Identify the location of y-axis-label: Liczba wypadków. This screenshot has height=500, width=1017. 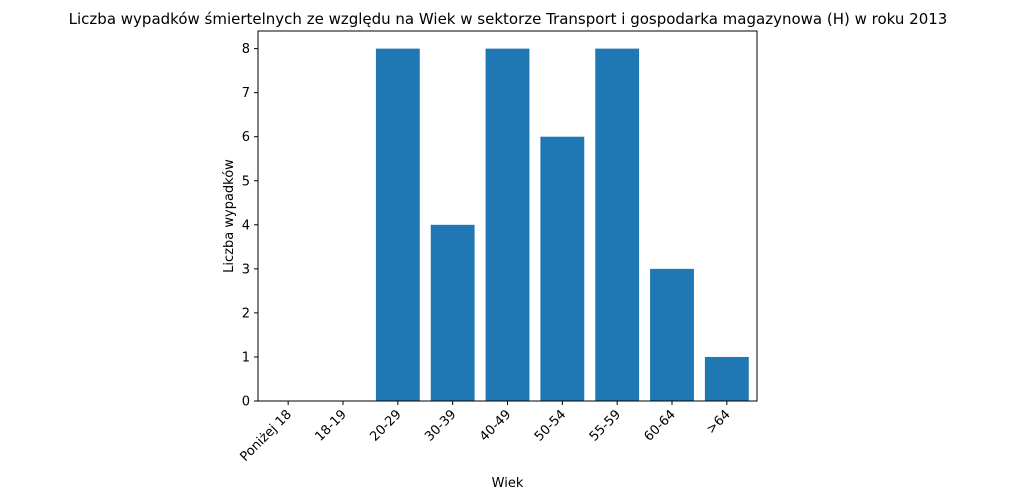
(229, 216).